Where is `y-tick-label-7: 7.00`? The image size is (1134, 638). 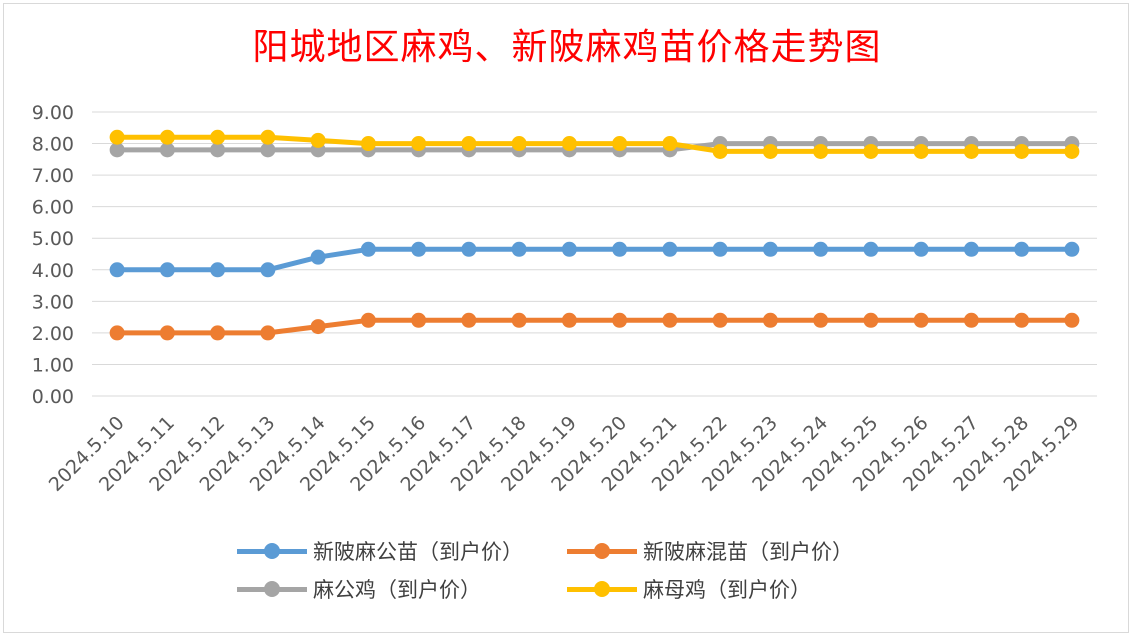 y-tick-label-7: 7.00 is located at coordinates (53, 176).